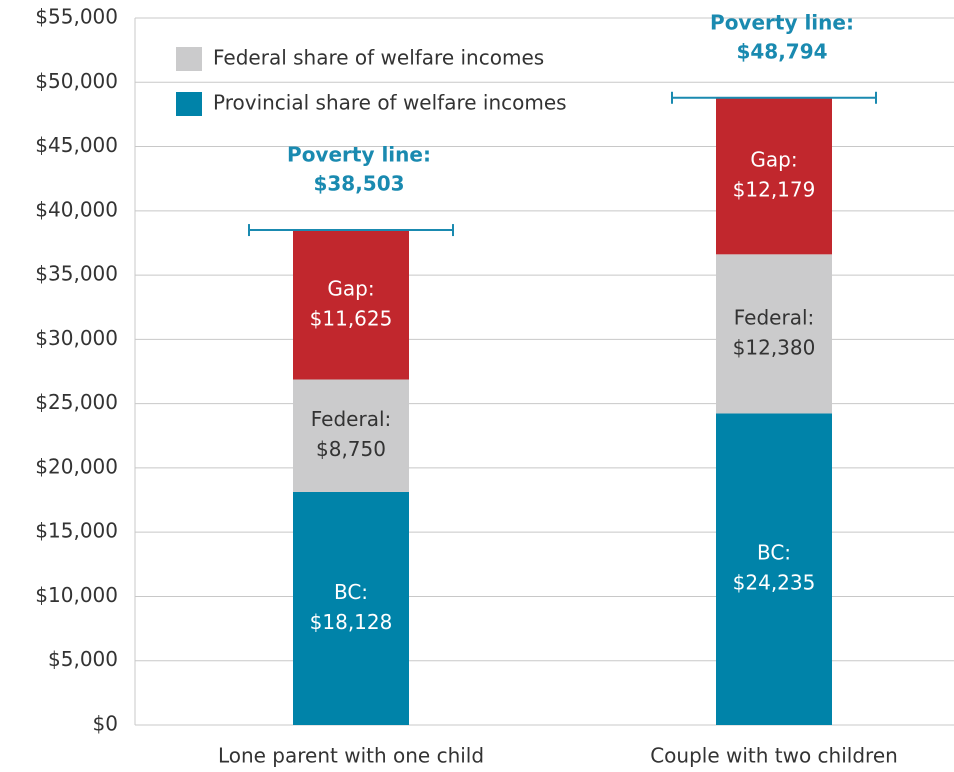  Describe the element at coordinates (774, 347) in the screenshot. I see `data-label: $12,380` at that location.